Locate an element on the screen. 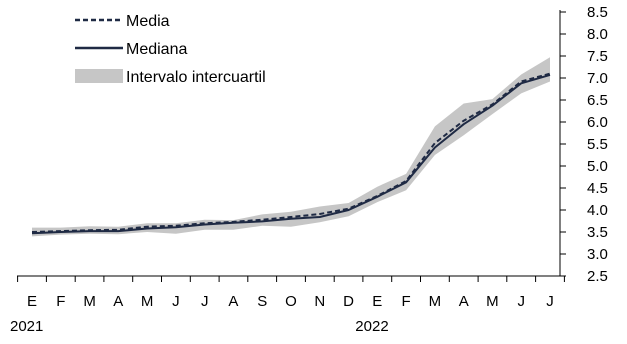  y-tick-label: 8.5 is located at coordinates (597, 12).